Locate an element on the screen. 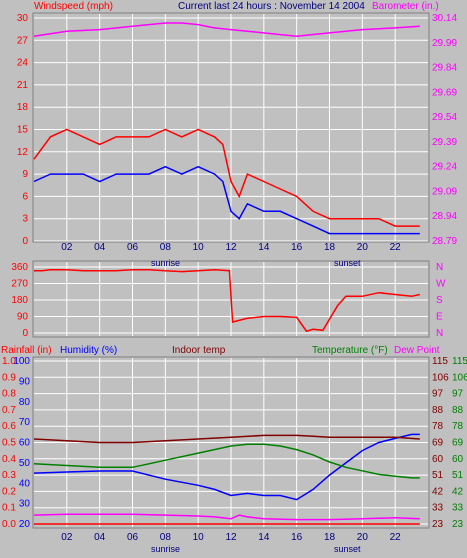 The height and width of the screenshot is (558, 467). series-humidity is located at coordinates (226, 467).